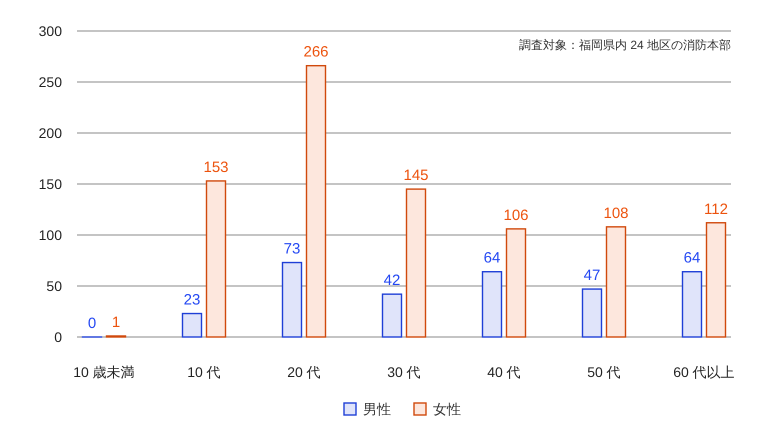  What do you see at coordinates (624, 45) in the screenshot?
I see `annotation: 調査対象：福岡県内 24 地区の消防本部` at bounding box center [624, 45].